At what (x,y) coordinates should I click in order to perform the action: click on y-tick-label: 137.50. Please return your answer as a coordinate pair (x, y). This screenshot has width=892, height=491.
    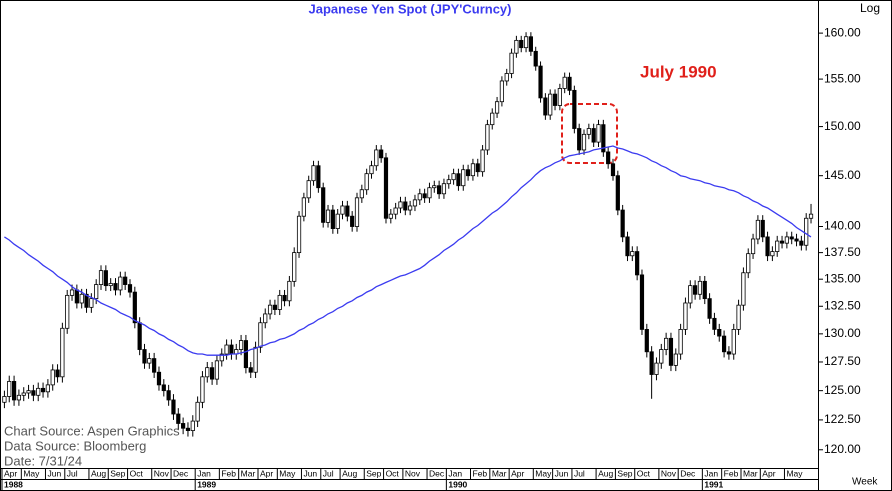
    Looking at the image, I should click on (842, 252).